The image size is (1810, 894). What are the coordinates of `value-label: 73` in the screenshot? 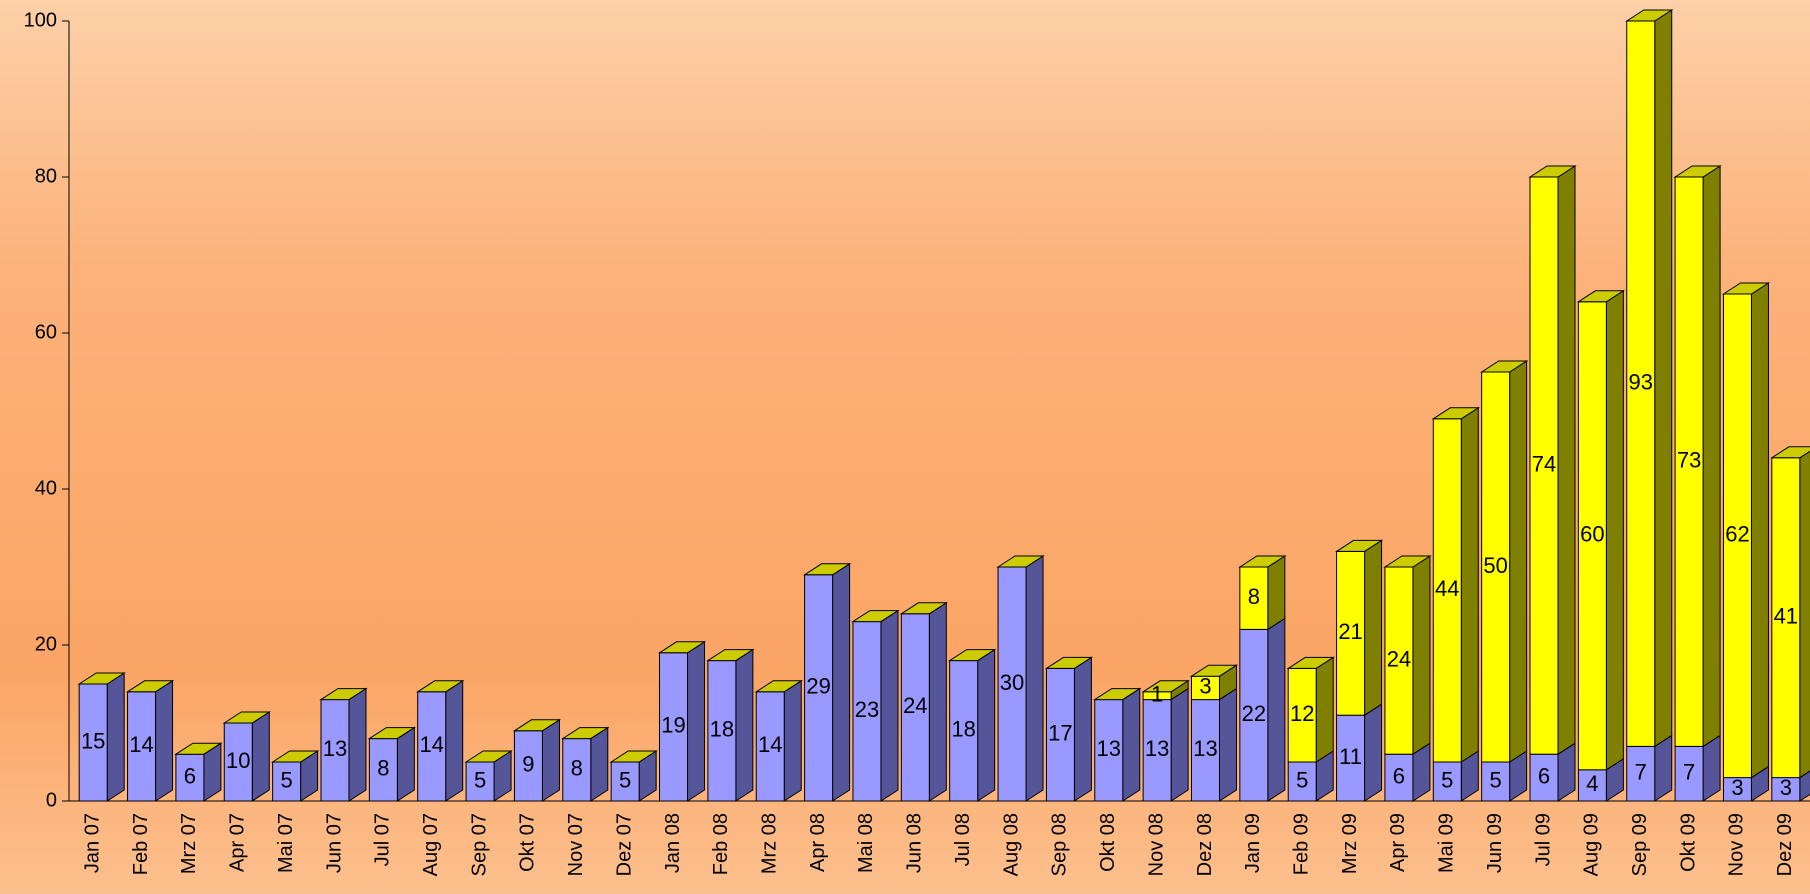 It's located at (1689, 460).